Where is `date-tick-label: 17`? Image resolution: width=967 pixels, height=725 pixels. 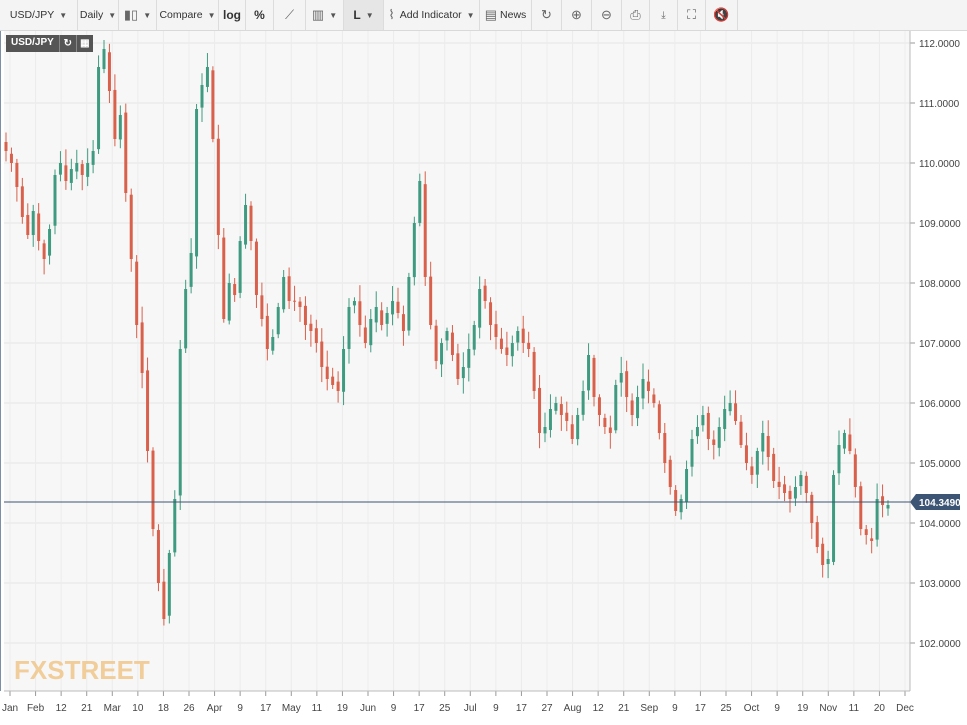 date-tick-label: 17 is located at coordinates (266, 708).